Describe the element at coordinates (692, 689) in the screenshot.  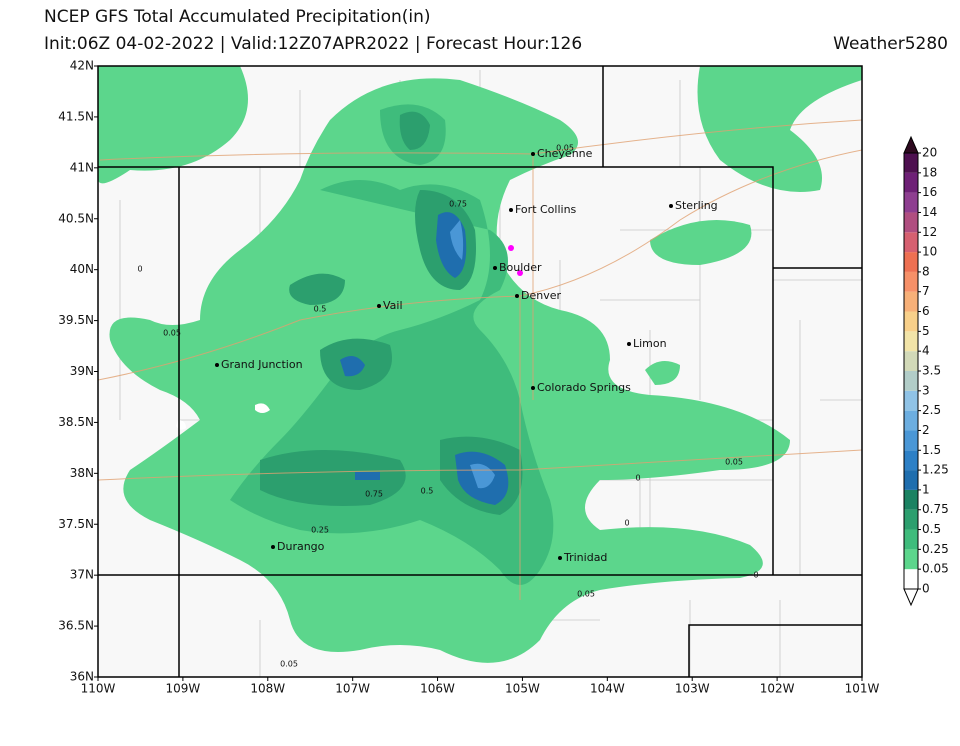
I see `x-tick-label: 103W` at that location.